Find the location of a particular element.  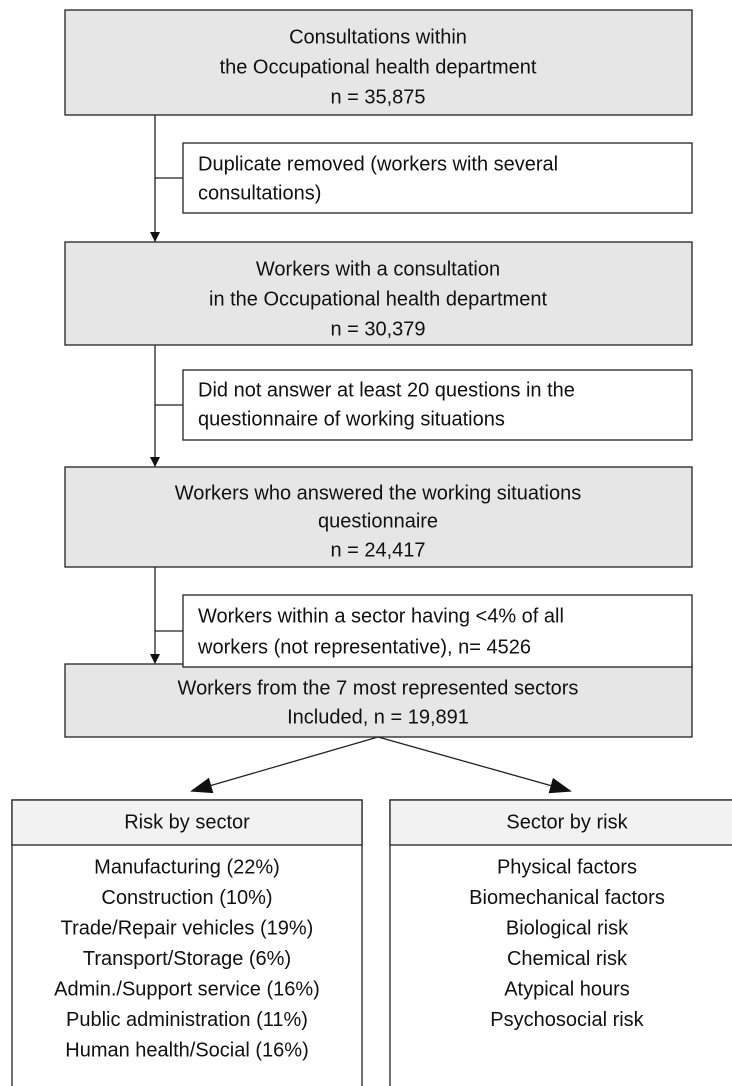

outcome-item: Chemical risk is located at coordinates (567, 959).